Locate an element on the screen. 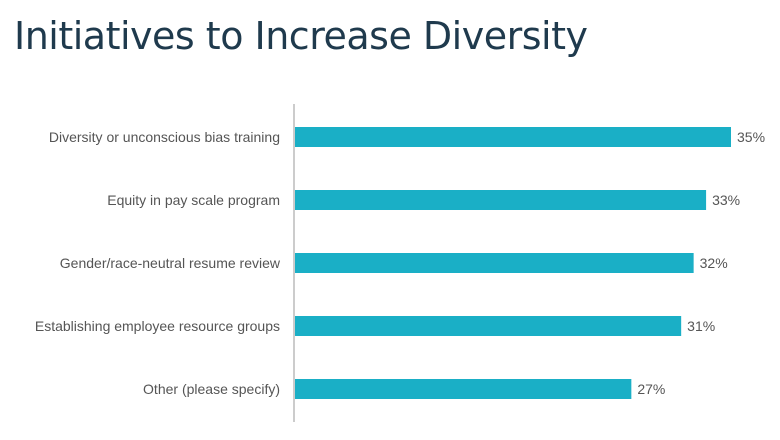 The image size is (780, 440). value-label: 35% is located at coordinates (751, 137).